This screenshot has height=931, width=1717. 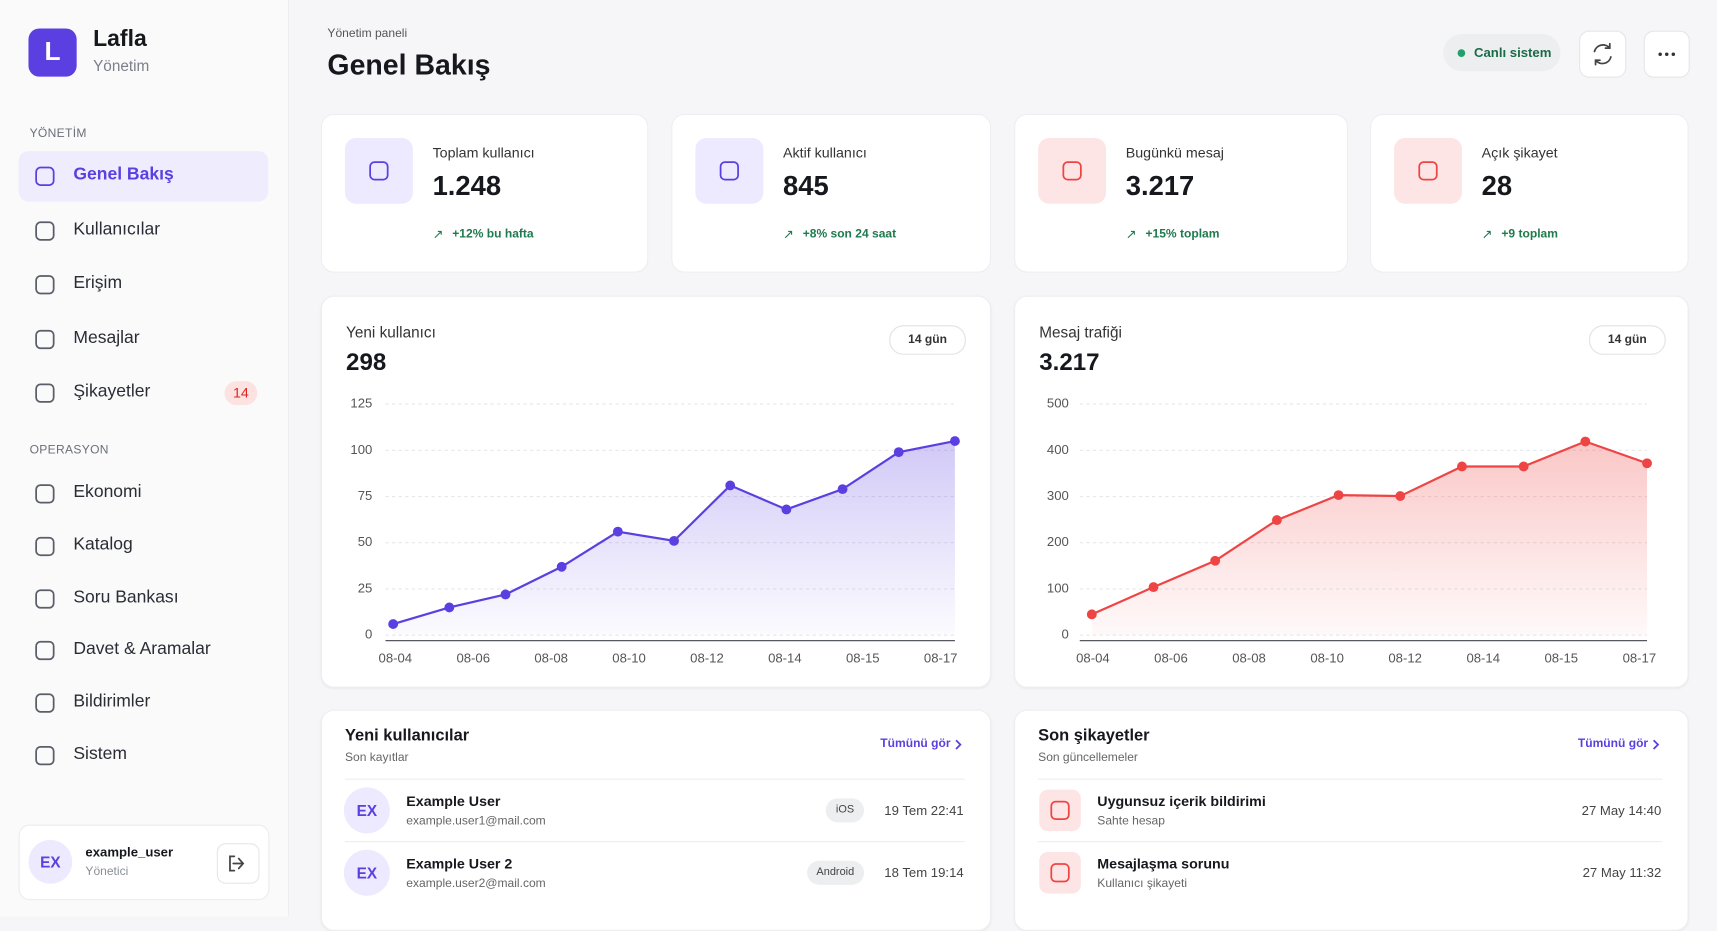 What do you see at coordinates (493, 234) in the screenshot?
I see `stat-change: +12% bu hafta` at bounding box center [493, 234].